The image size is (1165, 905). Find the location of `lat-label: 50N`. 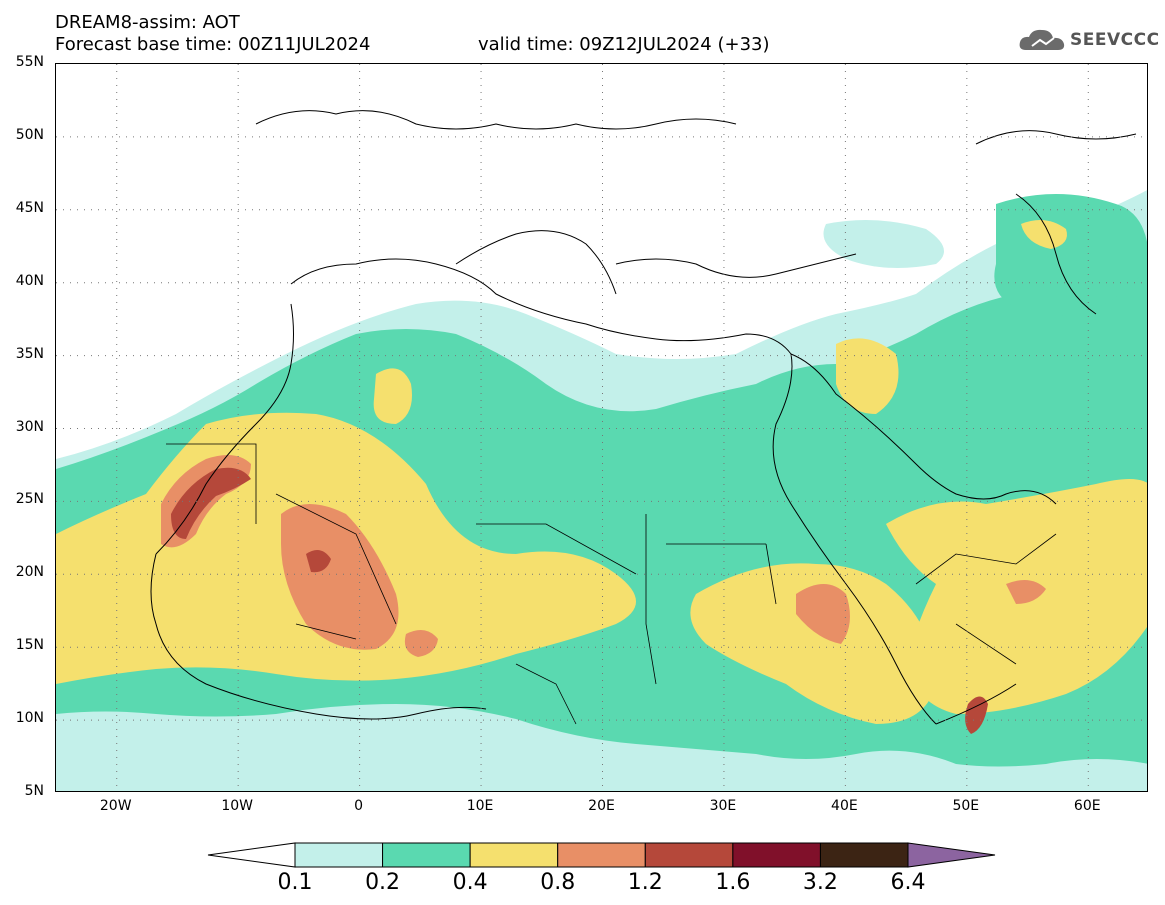

lat-label: 50N is located at coordinates (29, 134).